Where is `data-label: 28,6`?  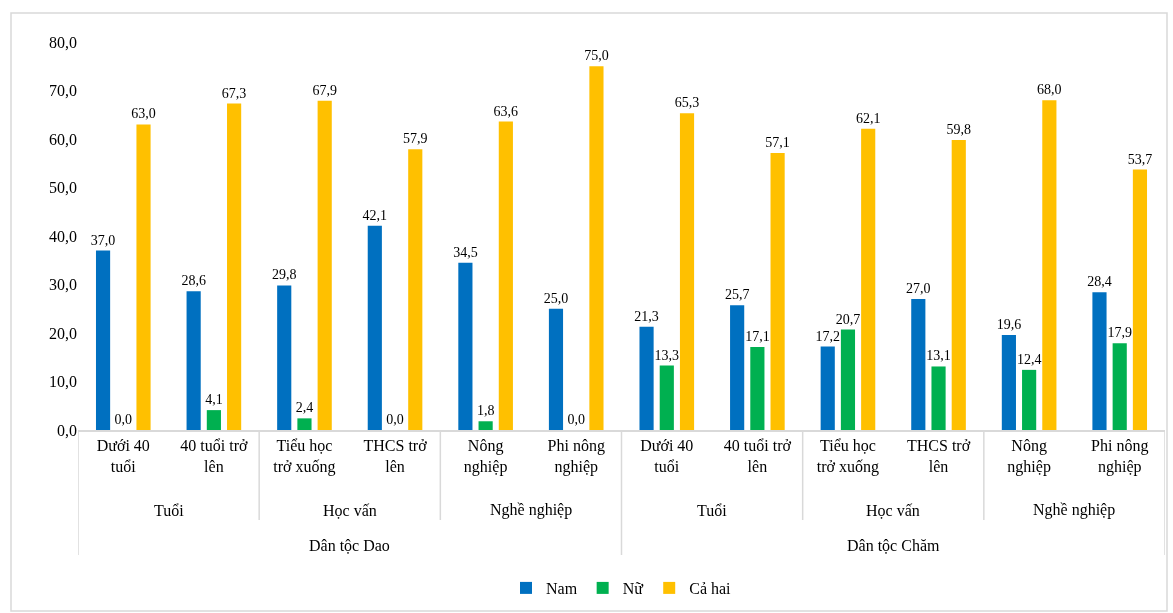
data-label: 28,6 is located at coordinates (193, 281).